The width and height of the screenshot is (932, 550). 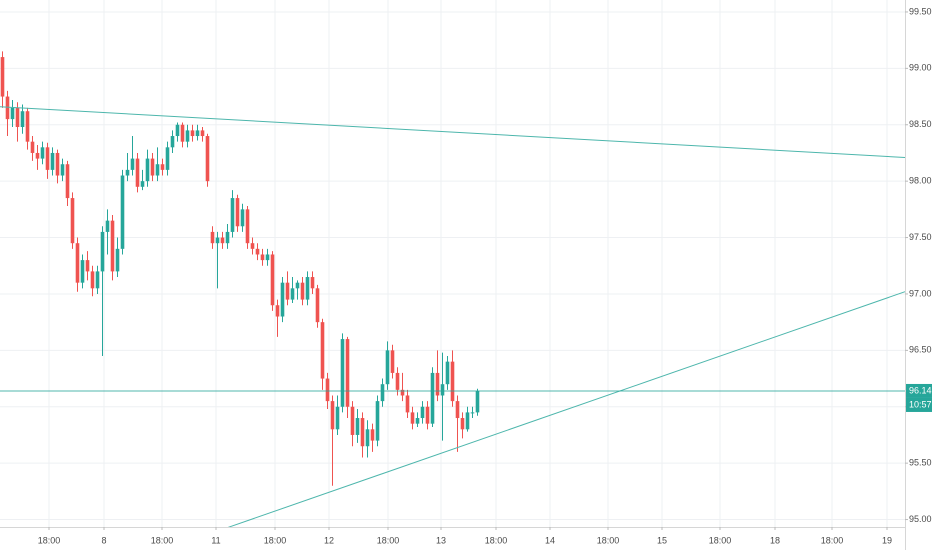 What do you see at coordinates (920, 350) in the screenshot?
I see `y-tick-label: 96.50` at bounding box center [920, 350].